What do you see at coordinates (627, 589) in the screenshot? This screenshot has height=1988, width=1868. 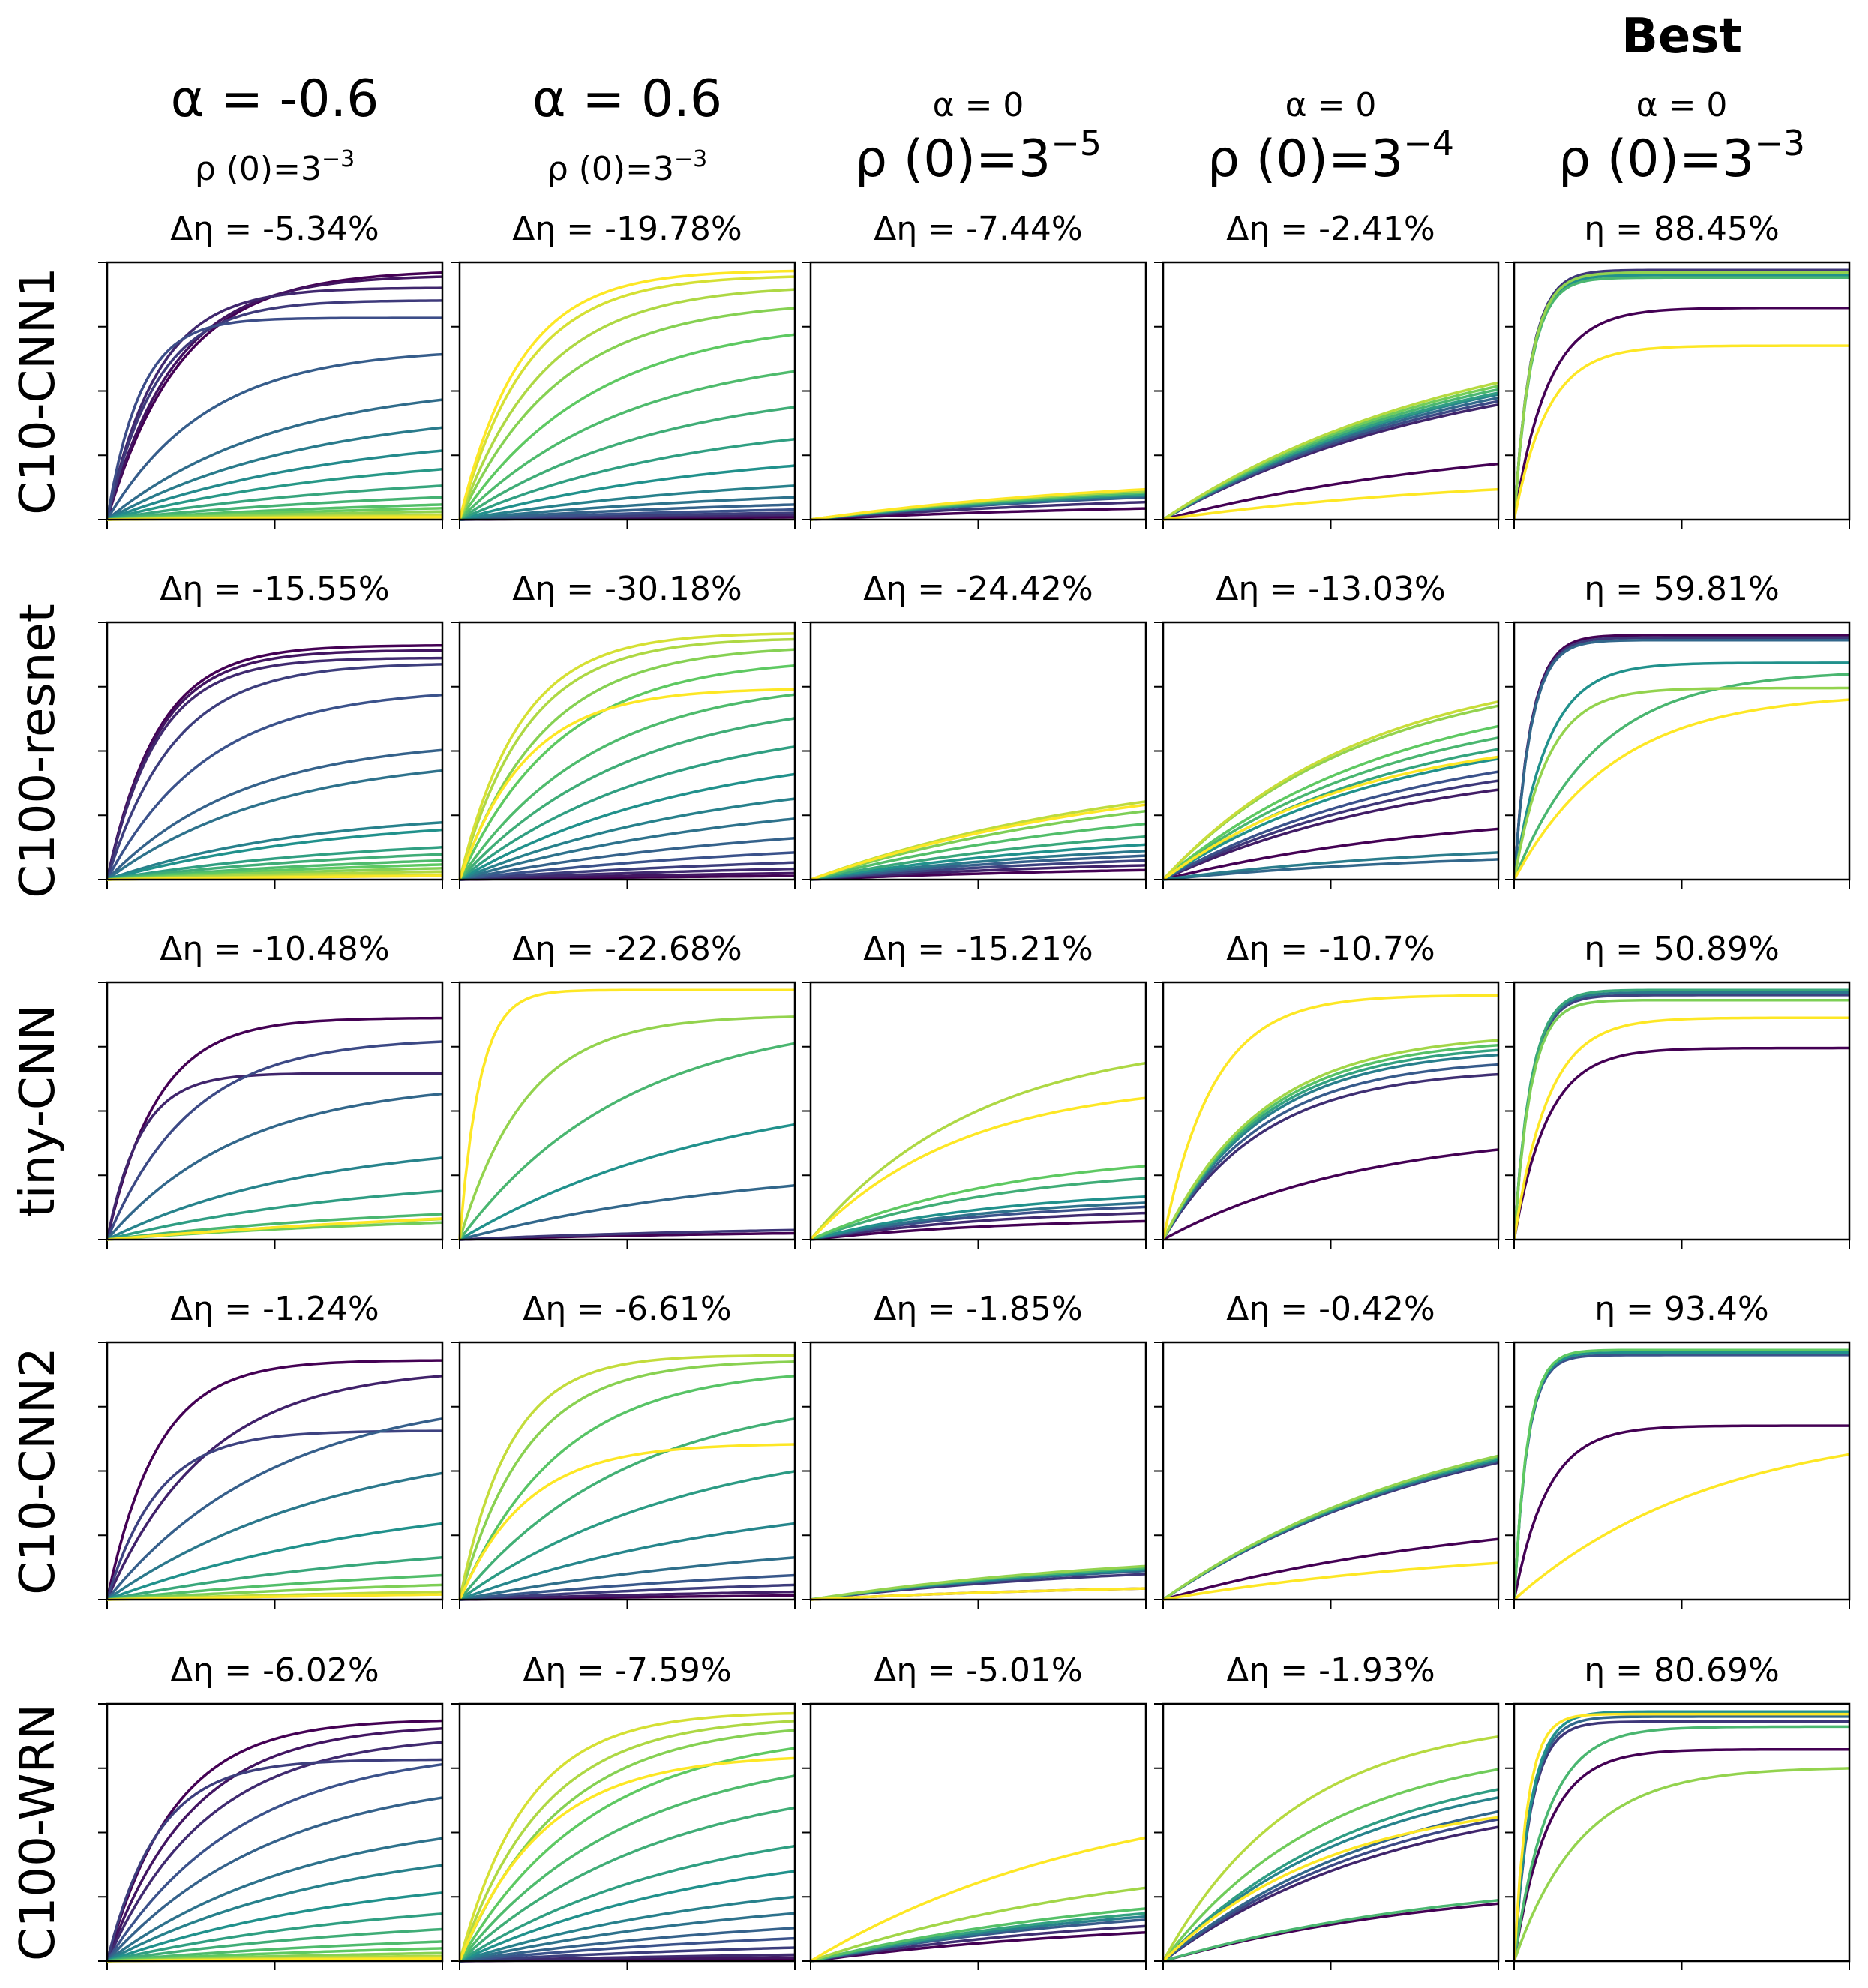 I see `subplot-title: Δη = -30.18%` at bounding box center [627, 589].